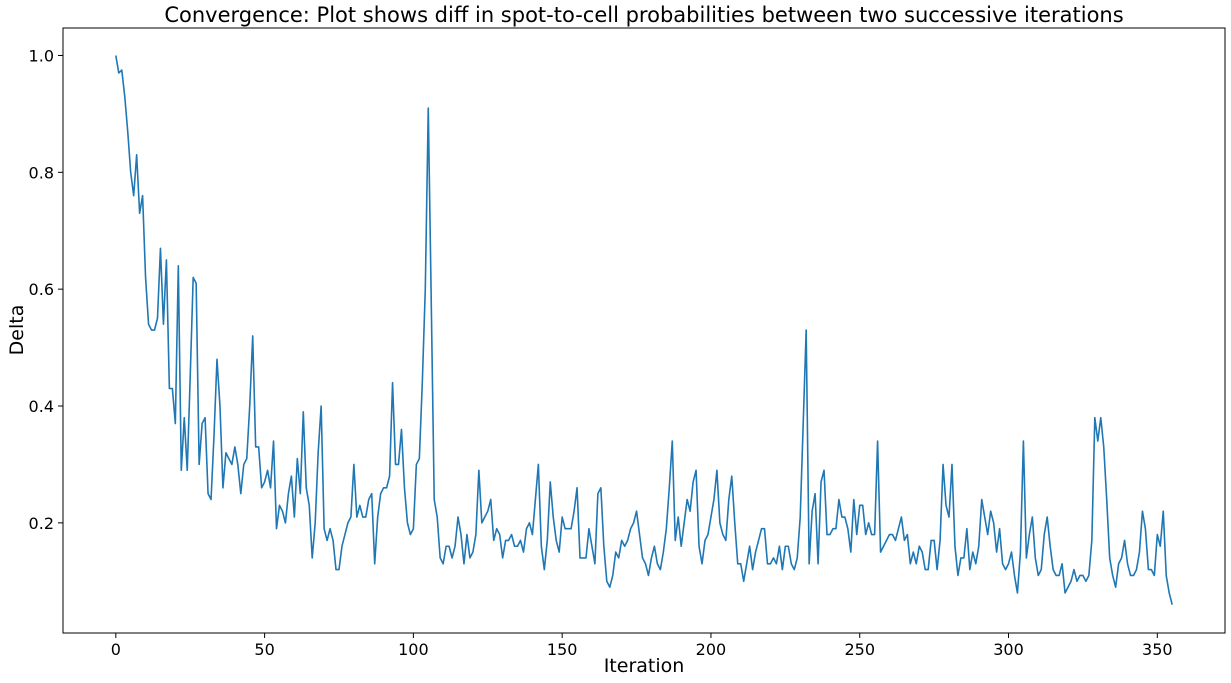 The height and width of the screenshot is (683, 1231). What do you see at coordinates (711, 649) in the screenshot?
I see `x-tick-label: 200` at bounding box center [711, 649].